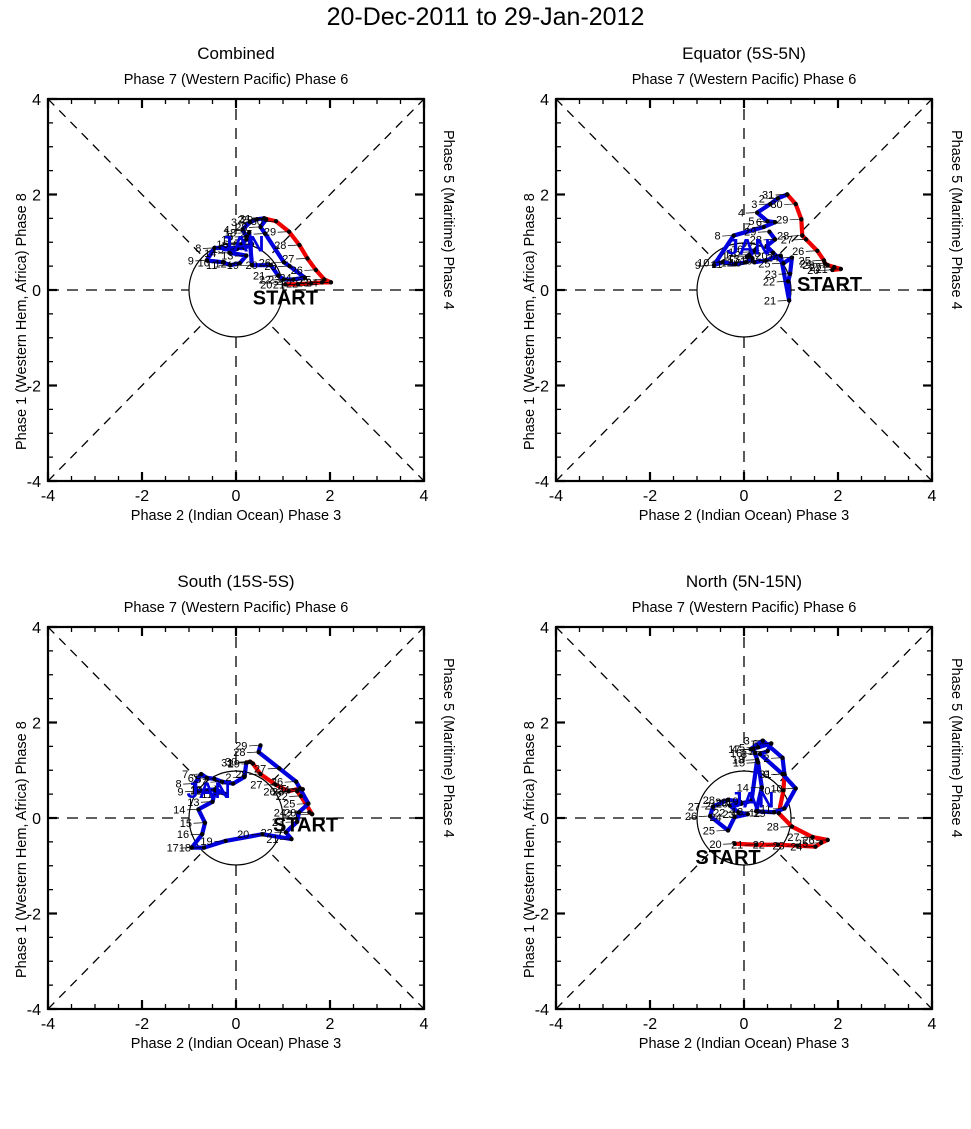  What do you see at coordinates (727, 858) in the screenshot?
I see `start-label-north: START` at bounding box center [727, 858].